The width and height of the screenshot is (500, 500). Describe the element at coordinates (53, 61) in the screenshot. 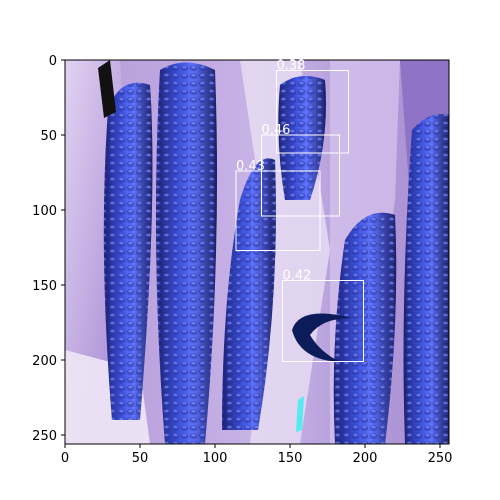

I see `y-tick-label: 0` at that location.